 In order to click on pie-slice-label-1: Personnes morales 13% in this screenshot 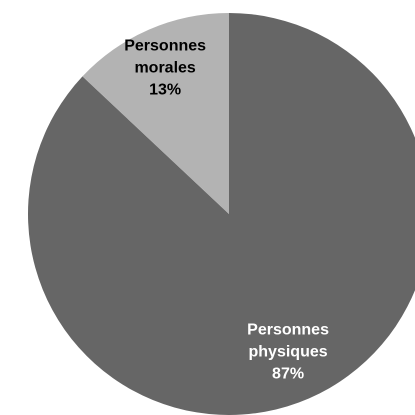, I will do `click(165, 67)`.